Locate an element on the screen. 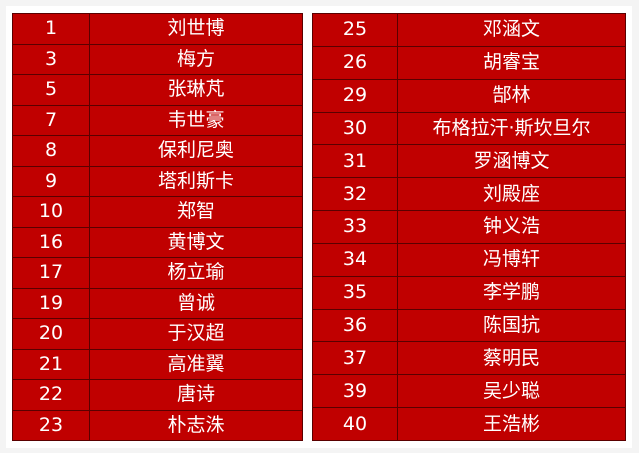 This screenshot has height=453, width=639. jersey-number: 37 is located at coordinates (355, 358).